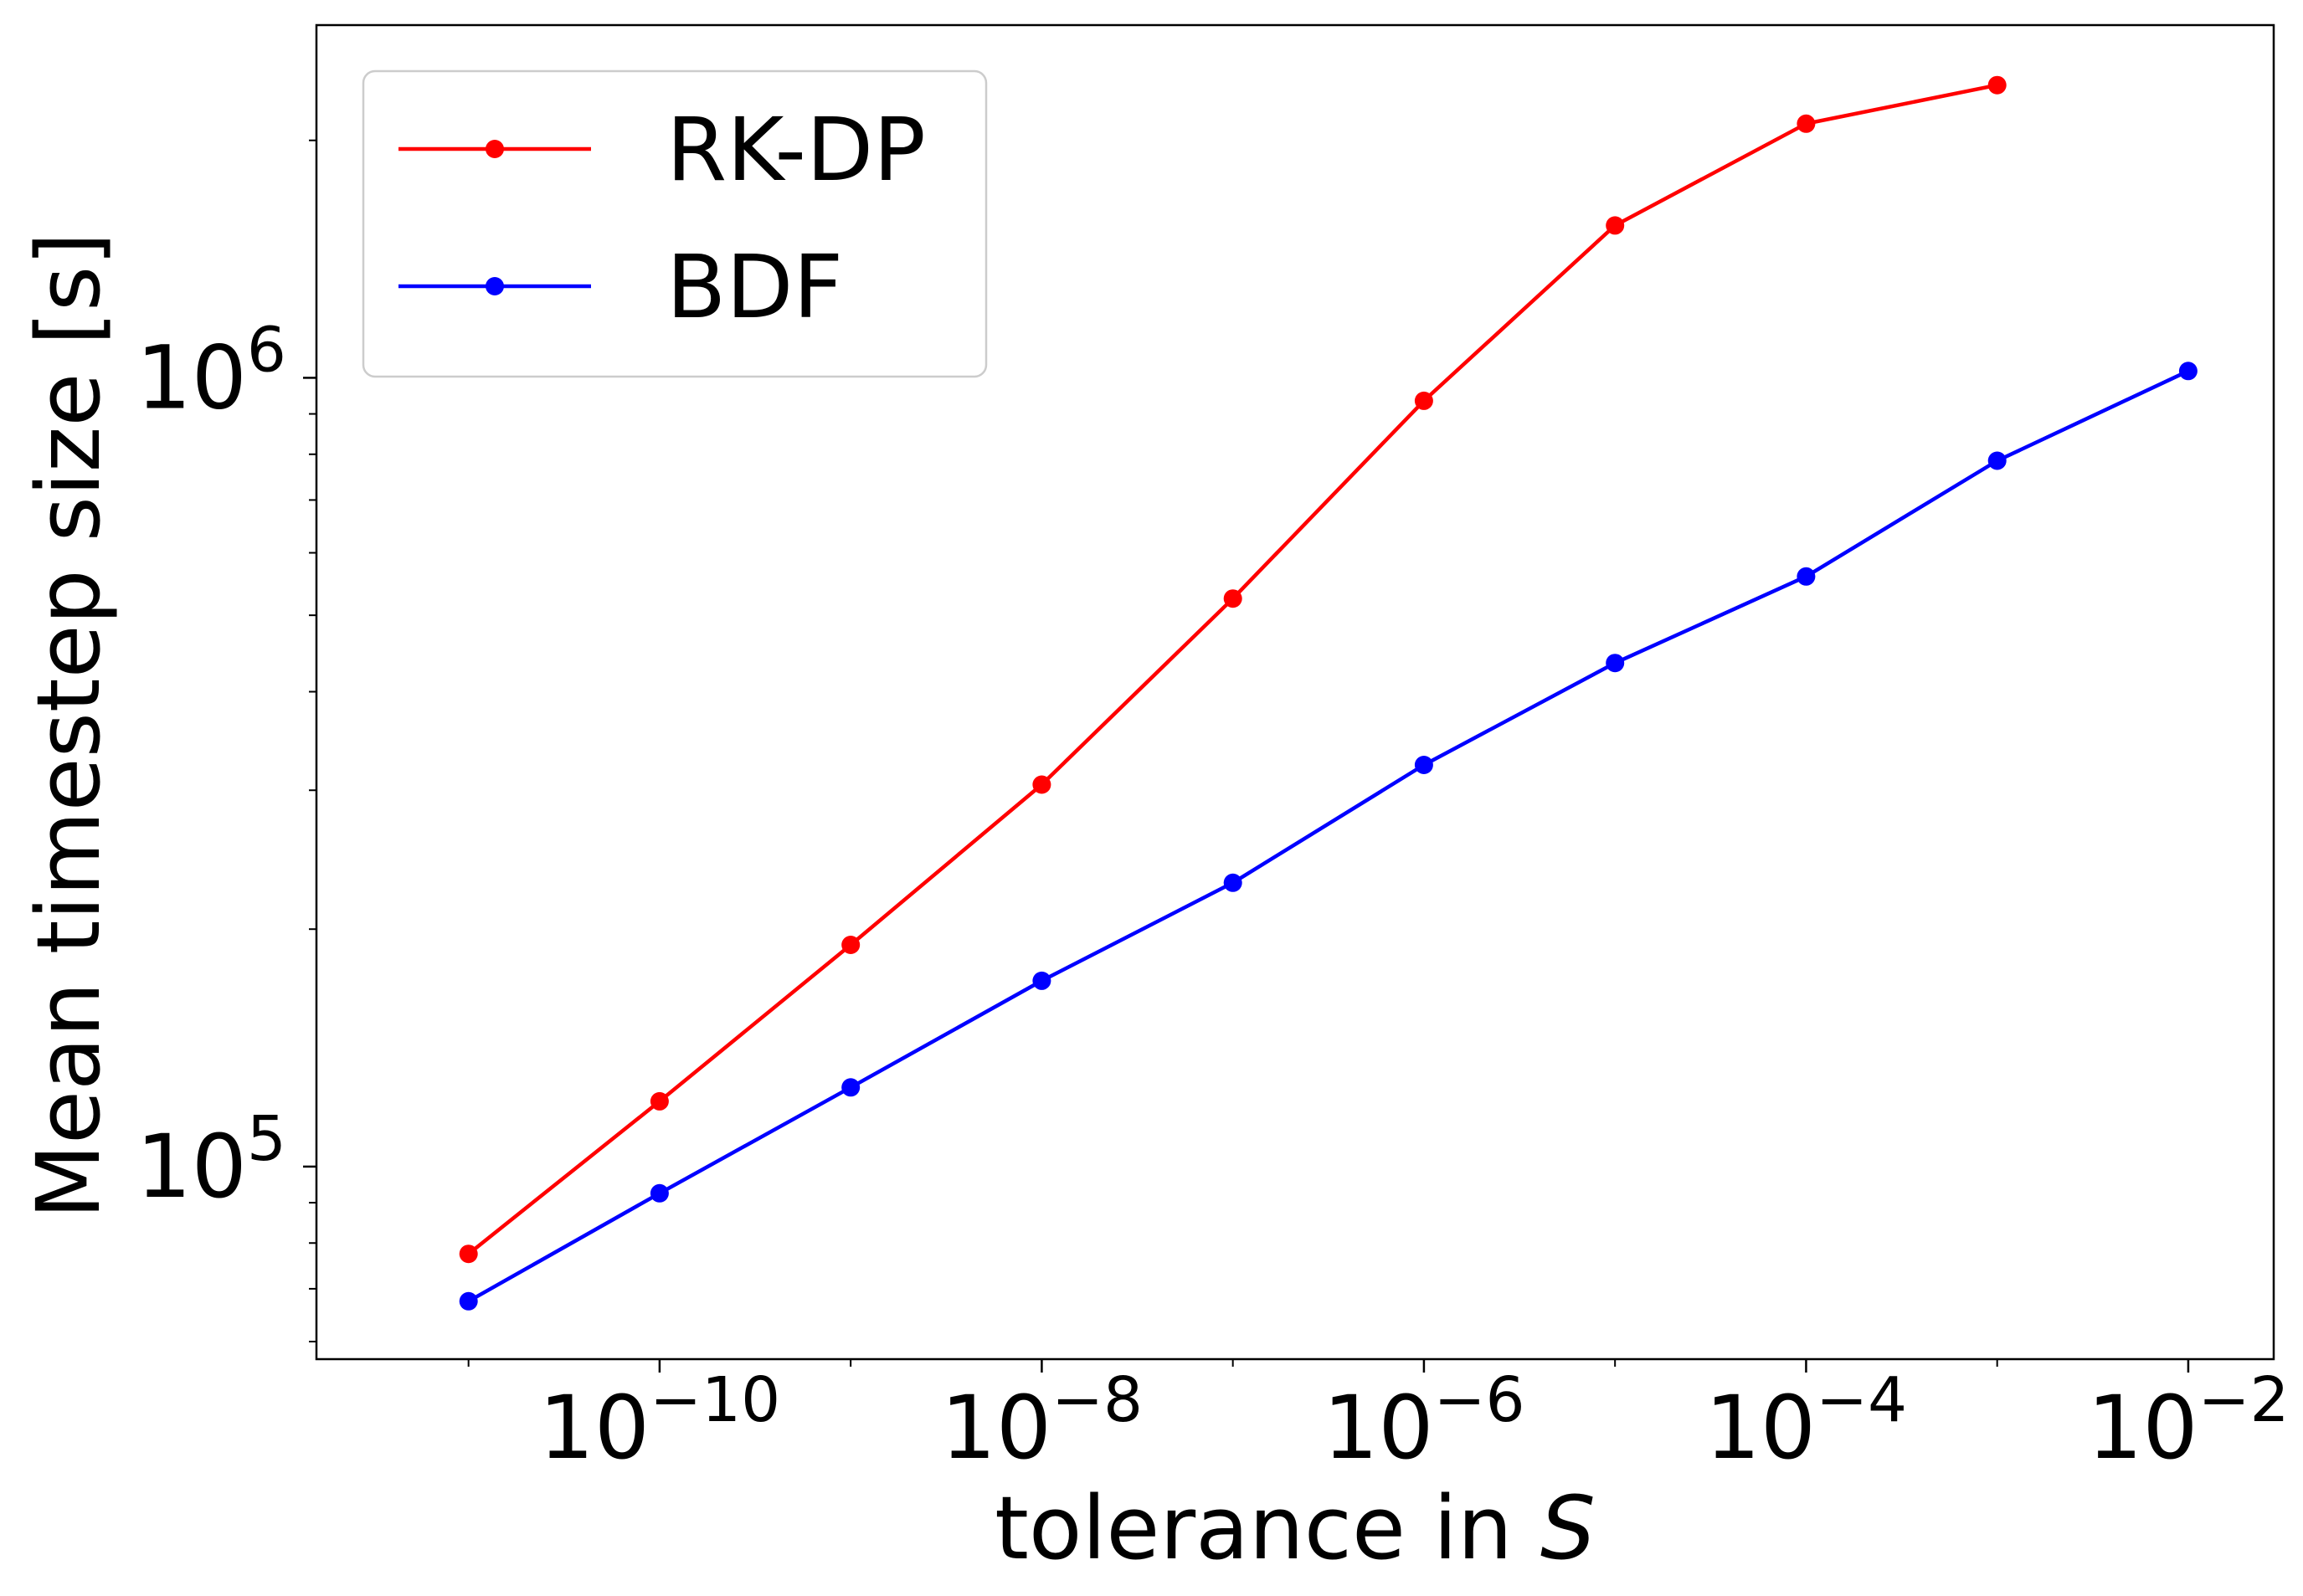 The height and width of the screenshot is (1596, 2303). Describe the element at coordinates (1042, 1421) in the screenshot. I see `x-tick-label: 10⁻⁸` at that location.